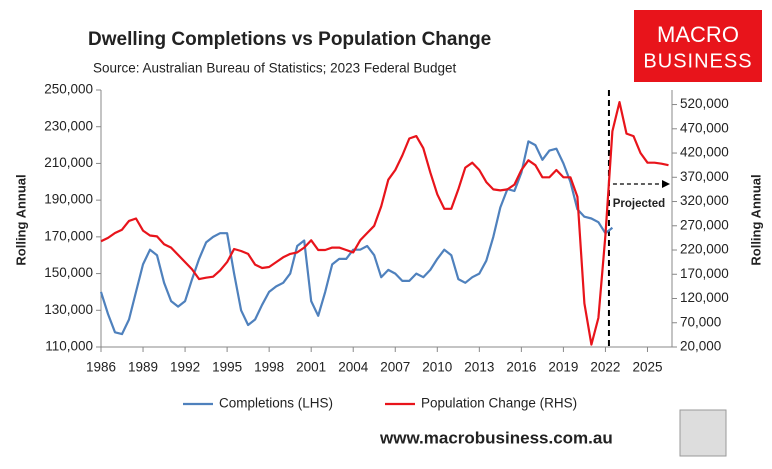  I want to click on y-tick-label: 230,000, so click(68, 125).